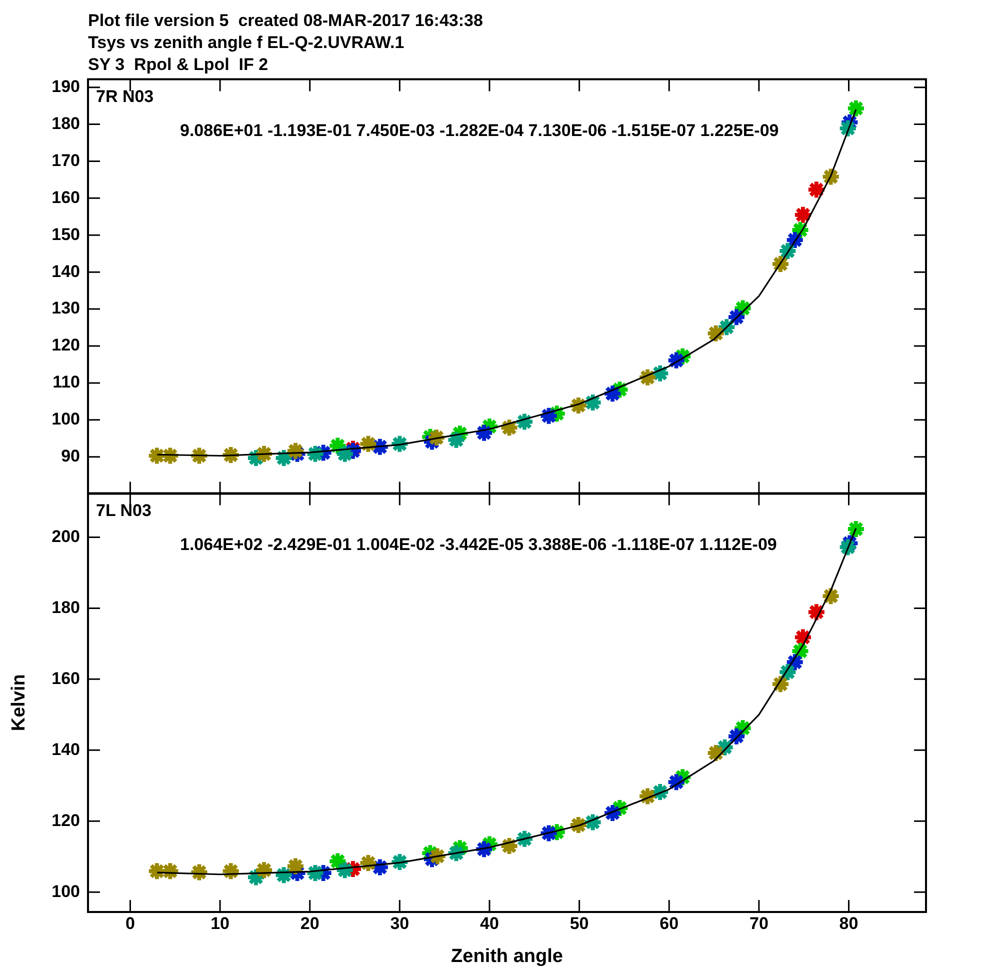 This screenshot has height=972, width=997. Describe the element at coordinates (66, 86) in the screenshot. I see `y-tick-label: 190` at that location.